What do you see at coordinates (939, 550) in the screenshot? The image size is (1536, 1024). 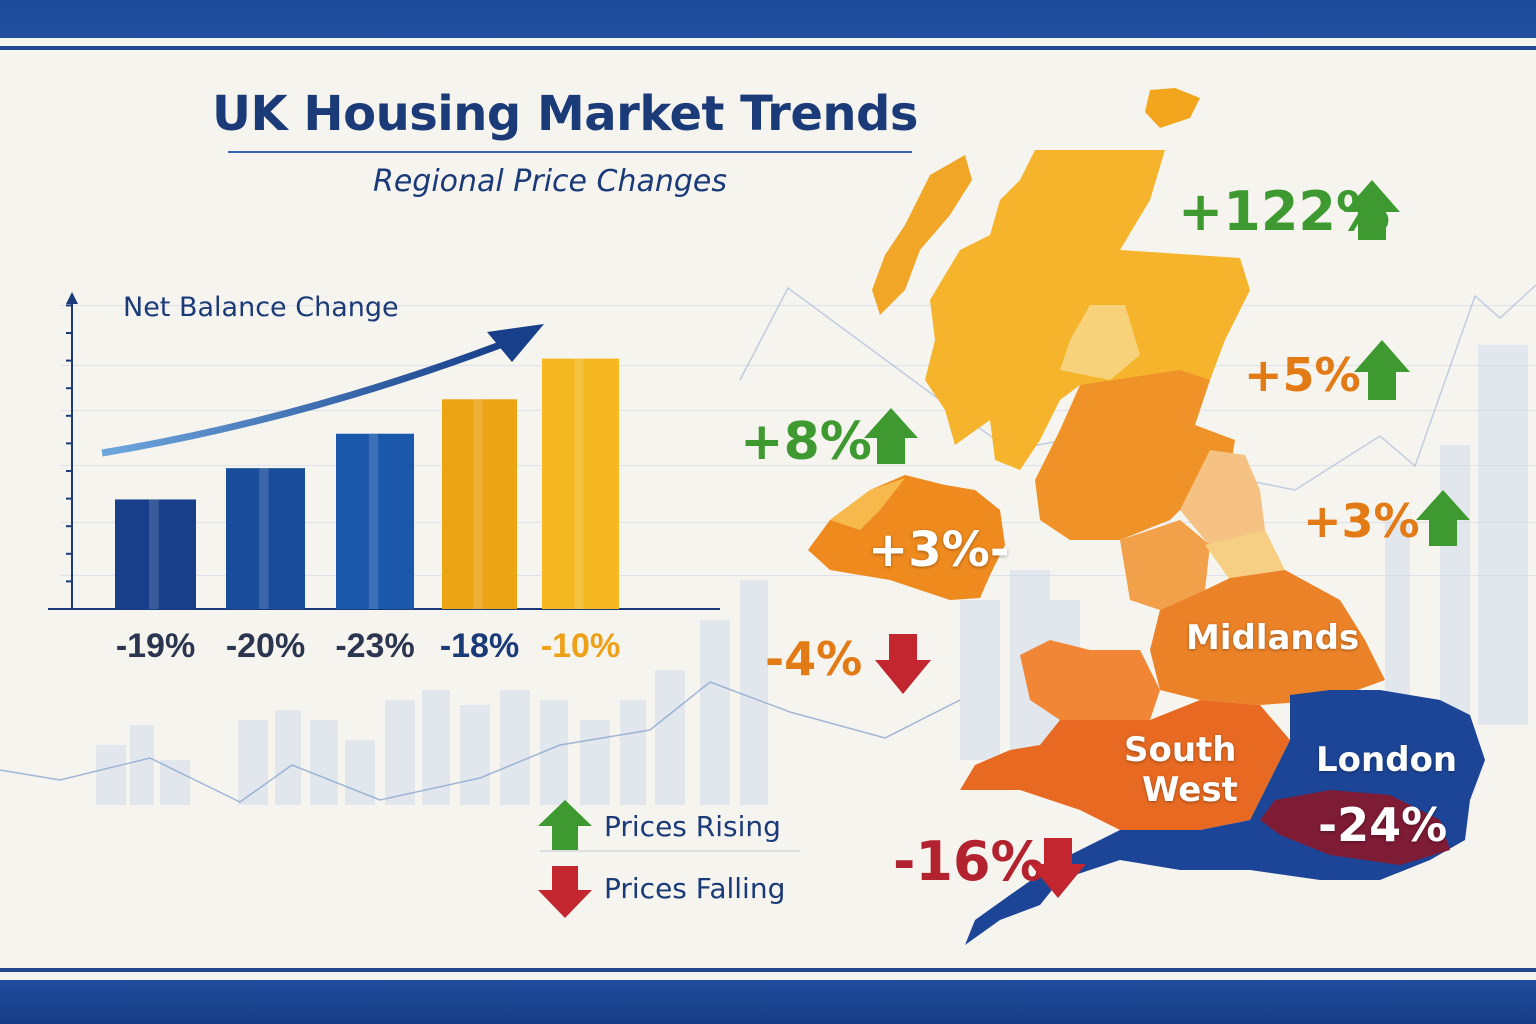 I see `callout-northern-ireland: +3%-` at bounding box center [939, 550].